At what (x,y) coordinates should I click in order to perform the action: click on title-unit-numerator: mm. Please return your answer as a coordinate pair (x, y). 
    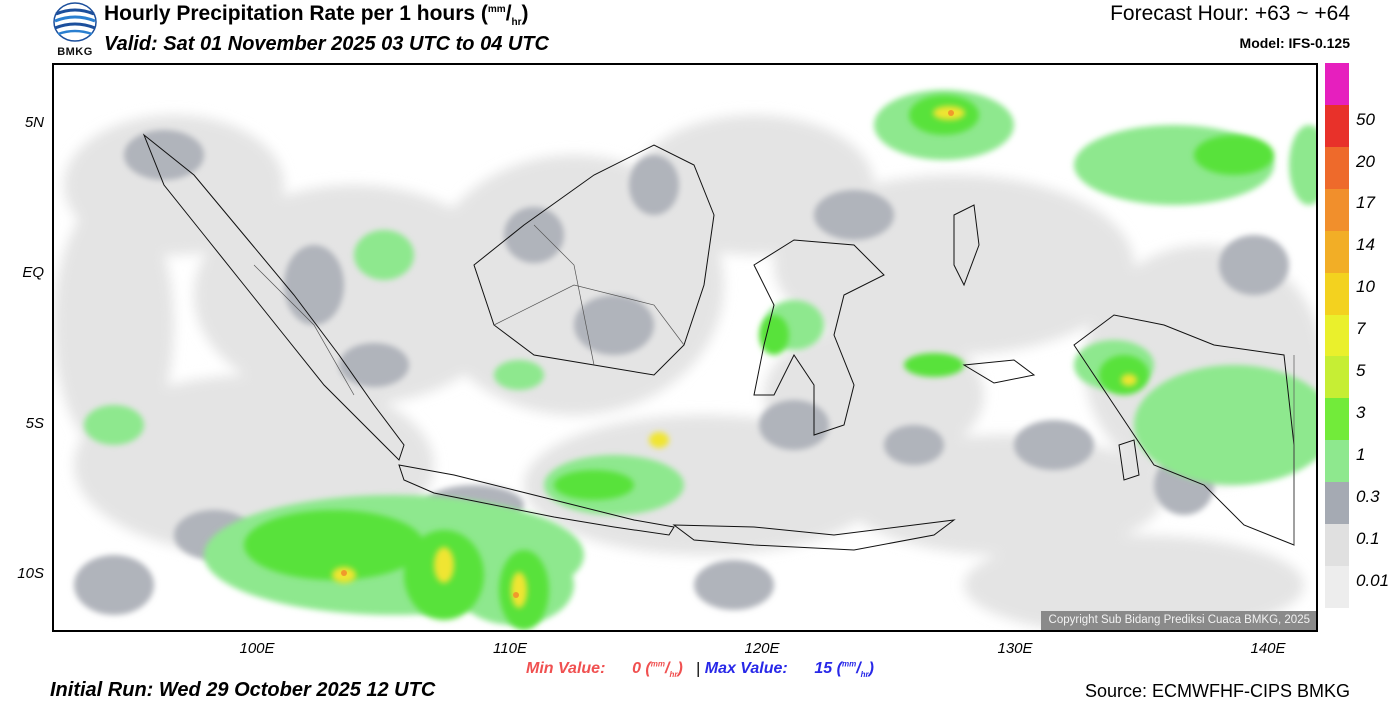
    Looking at the image, I should click on (496, 9).